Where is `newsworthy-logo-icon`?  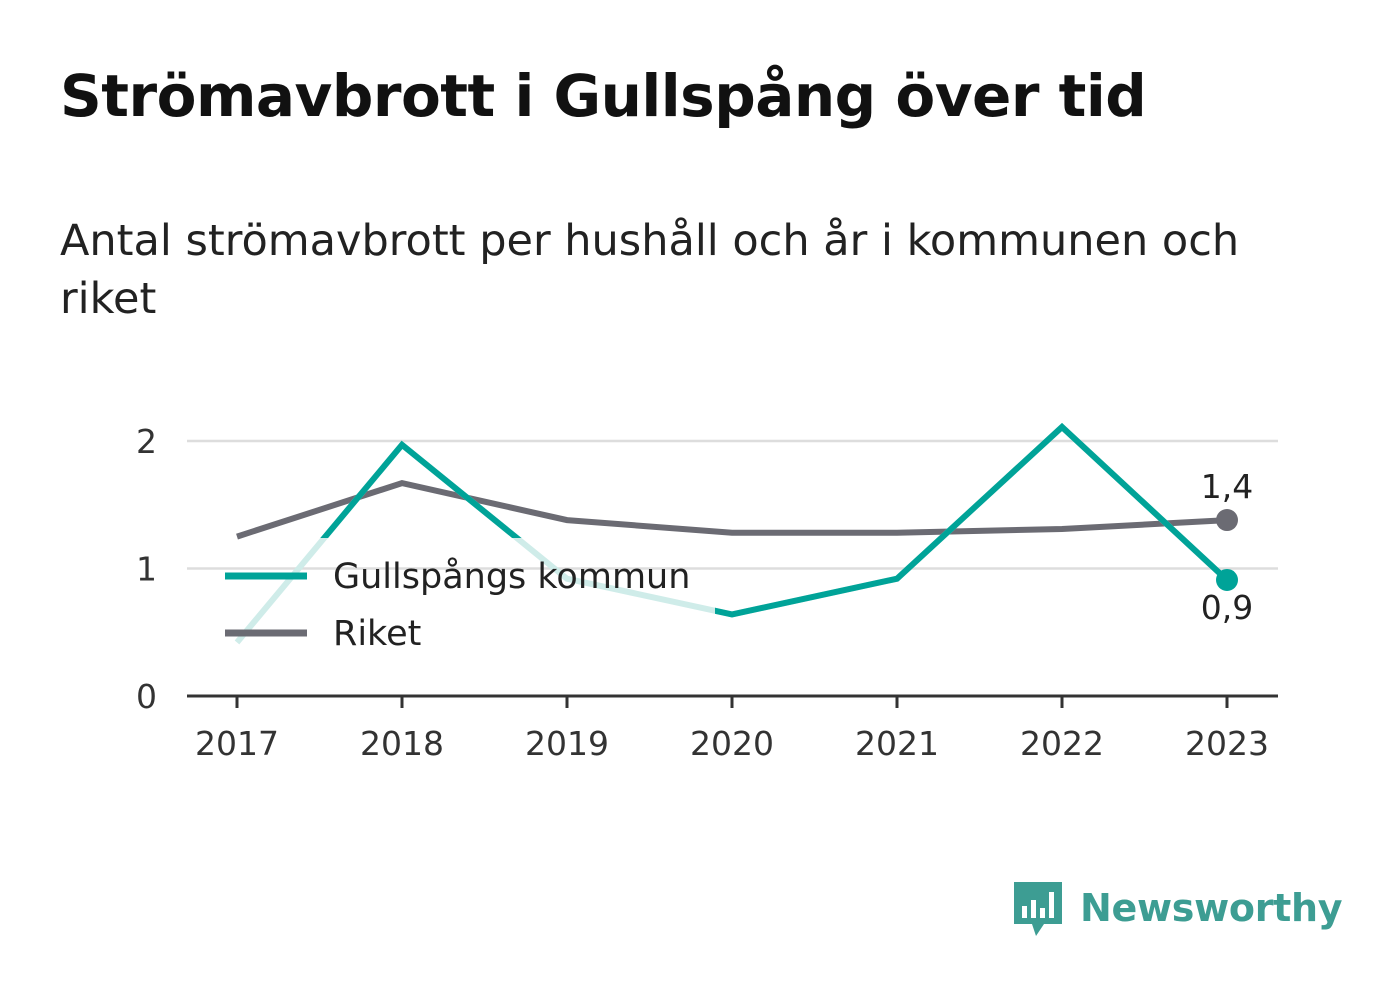
newsworthy-logo-icon is located at coordinates (1038, 909).